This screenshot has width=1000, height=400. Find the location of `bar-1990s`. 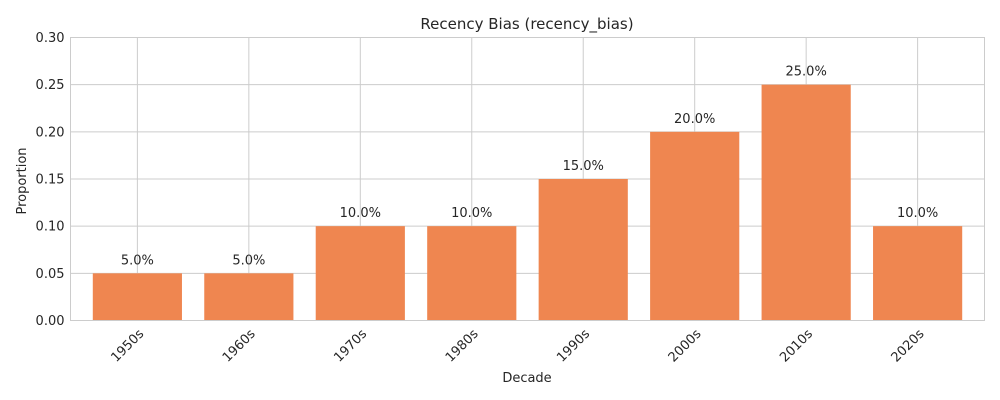

bar-1990s is located at coordinates (583, 250).